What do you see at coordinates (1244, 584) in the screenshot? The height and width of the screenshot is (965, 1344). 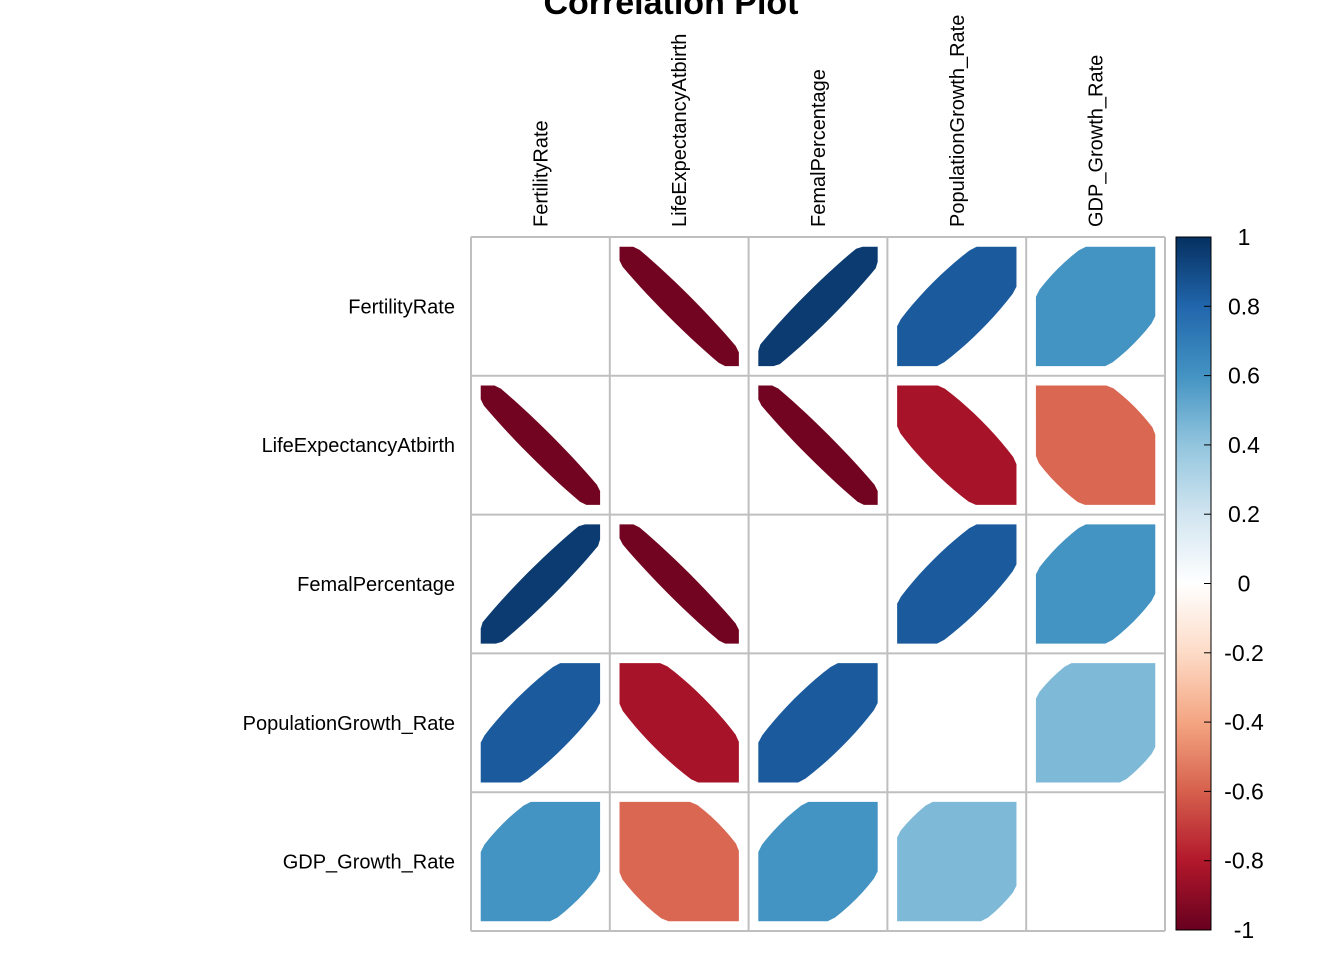 I see `colorbar-tick-label: 0` at bounding box center [1244, 584].